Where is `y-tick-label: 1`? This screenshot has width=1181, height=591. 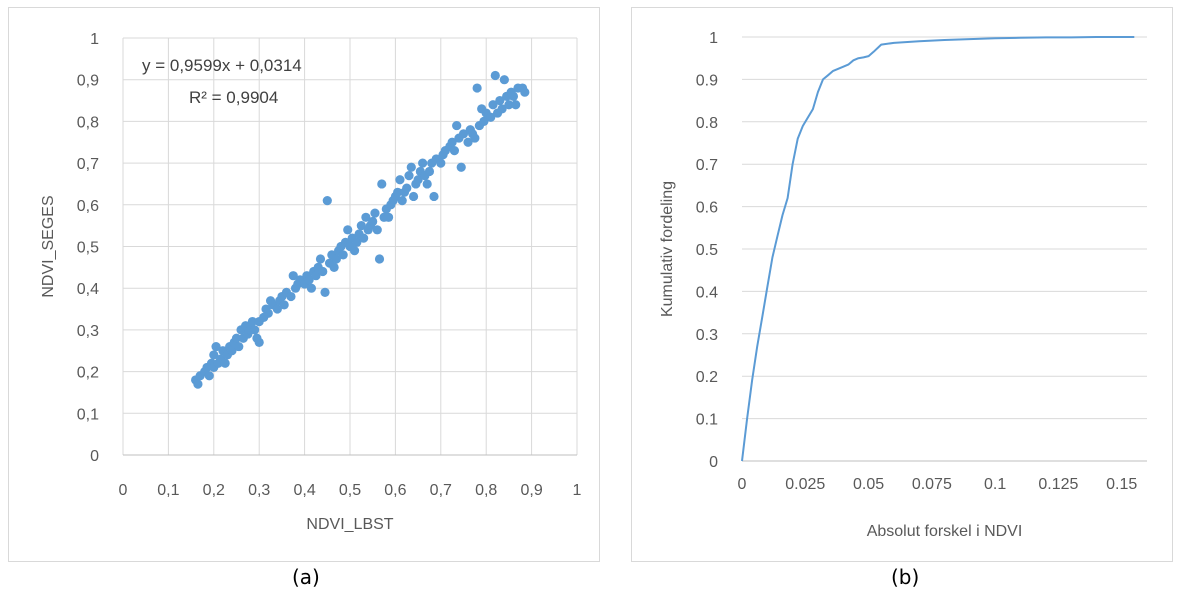 y-tick-label: 1 is located at coordinates (713, 38).